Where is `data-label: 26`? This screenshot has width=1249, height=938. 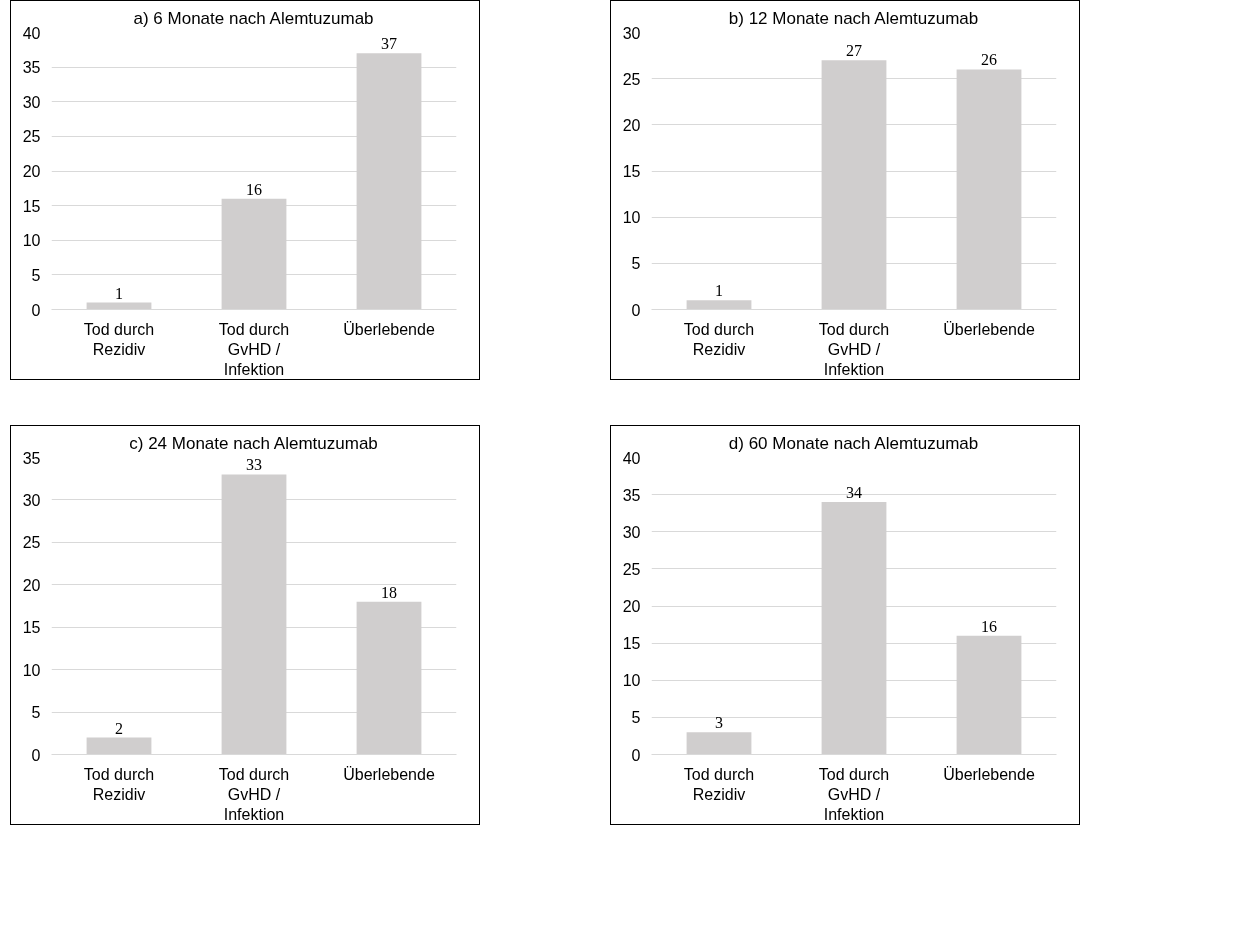 data-label: 26 is located at coordinates (989, 60).